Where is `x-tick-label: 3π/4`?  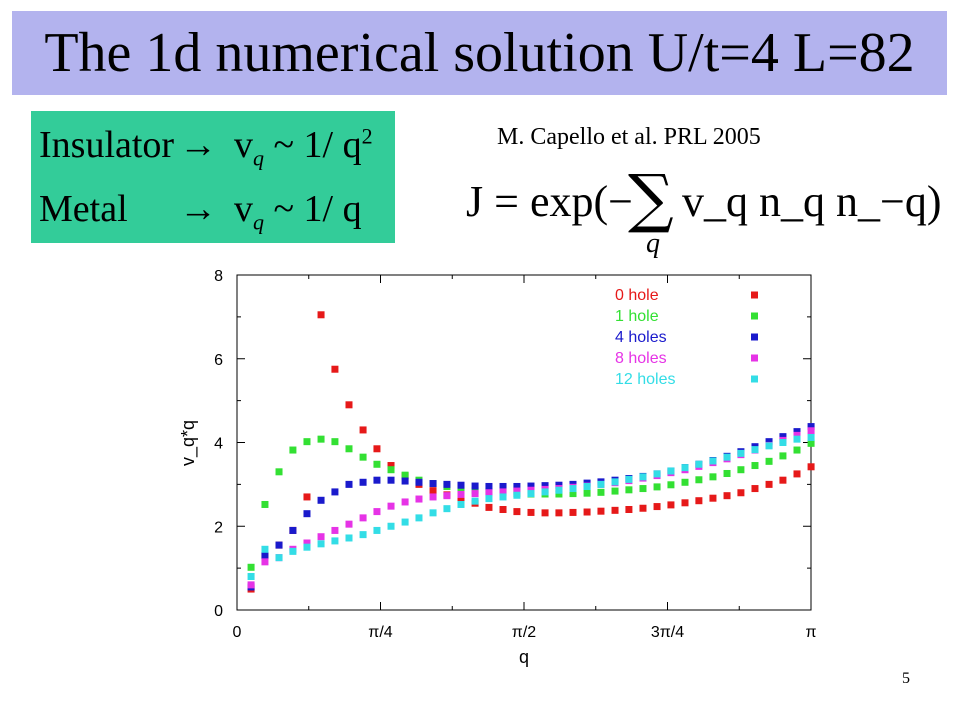 x-tick-label: 3π/4 is located at coordinates (667, 632).